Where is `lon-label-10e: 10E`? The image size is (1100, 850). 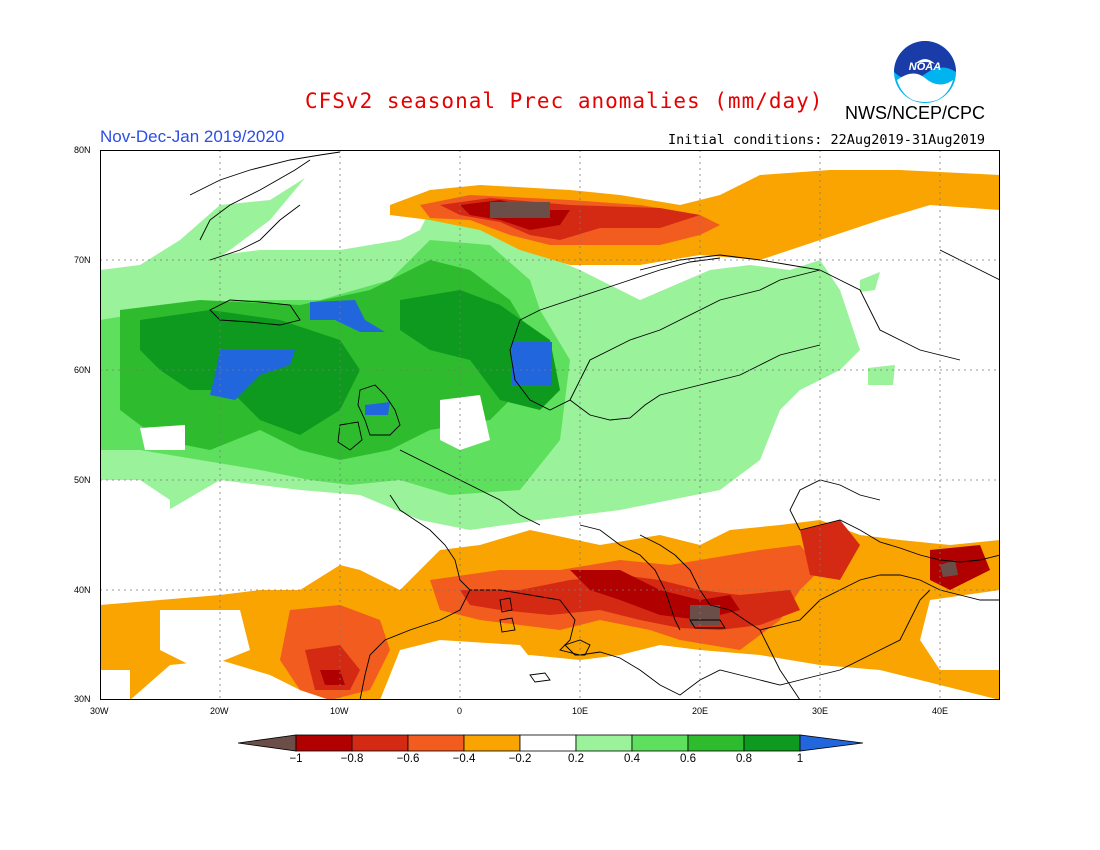 lon-label-10e: 10E is located at coordinates (580, 711).